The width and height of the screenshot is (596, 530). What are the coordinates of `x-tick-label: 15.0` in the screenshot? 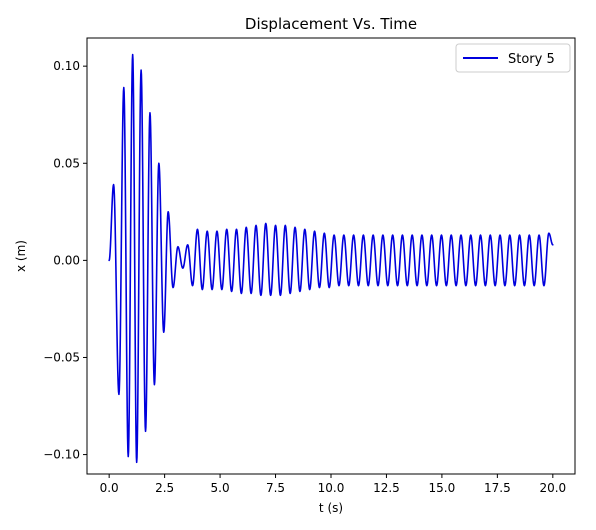 It's located at (442, 488).